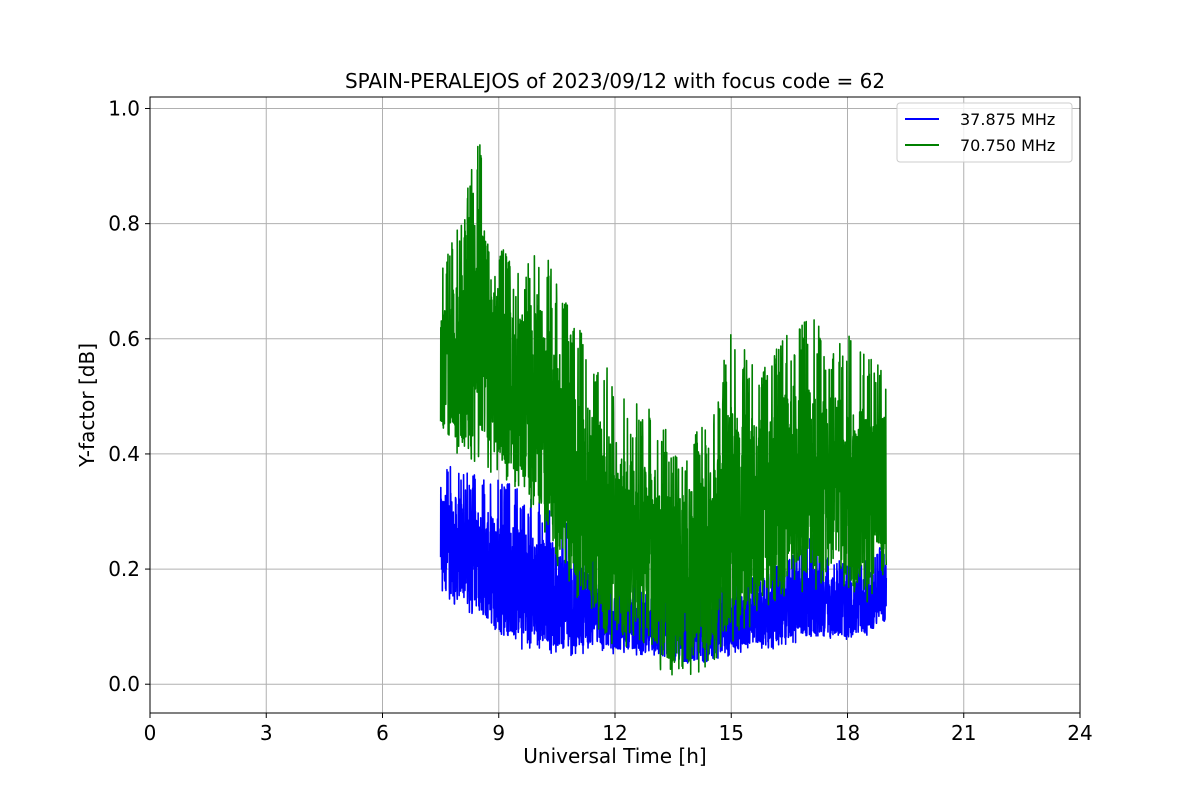  I want to click on legend-box, so click(984, 132).